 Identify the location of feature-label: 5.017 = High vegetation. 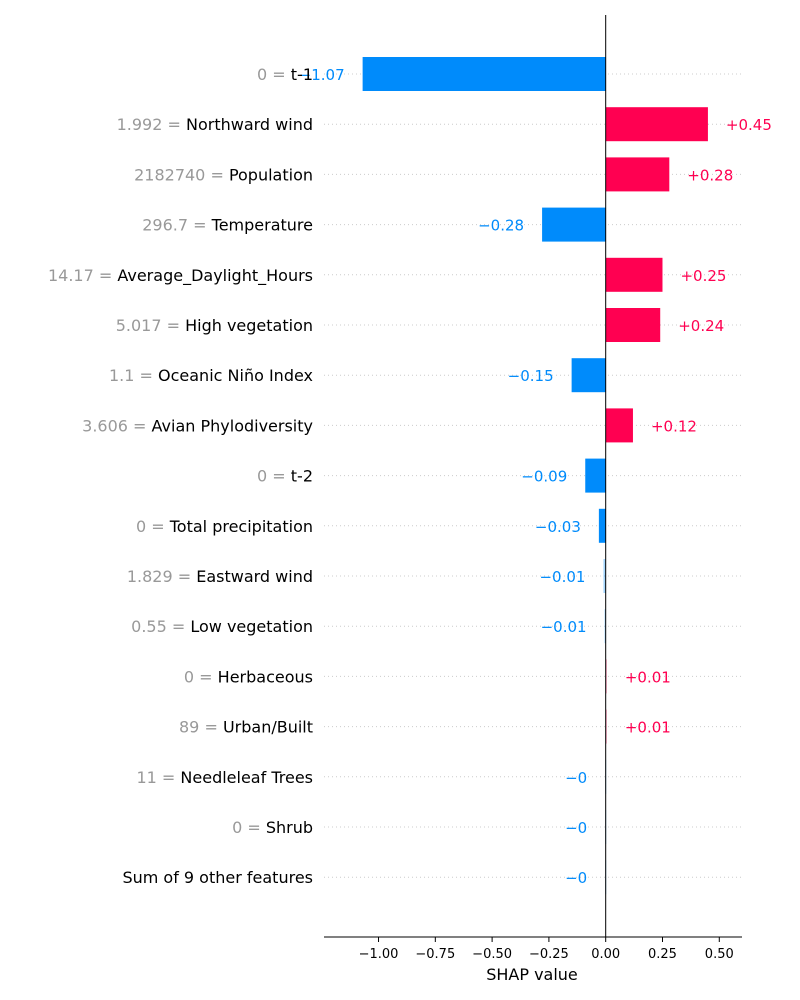
(214, 325).